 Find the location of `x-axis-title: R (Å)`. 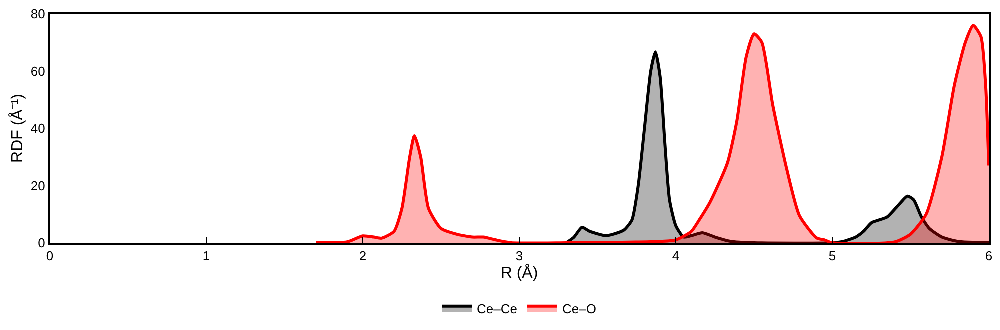

x-axis-title: R (Å) is located at coordinates (519, 273).